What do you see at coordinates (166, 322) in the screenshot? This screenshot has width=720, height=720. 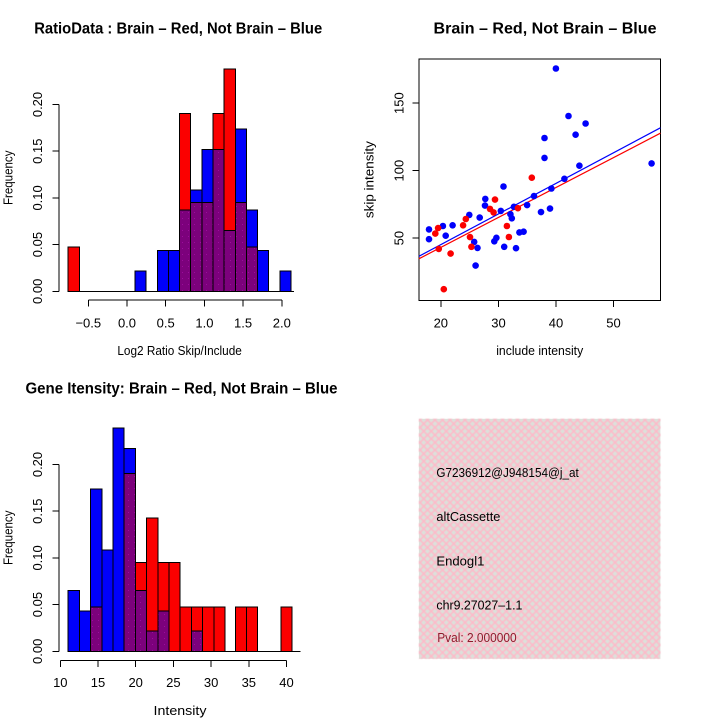 I see `svg-text: 0.5` at bounding box center [166, 322].